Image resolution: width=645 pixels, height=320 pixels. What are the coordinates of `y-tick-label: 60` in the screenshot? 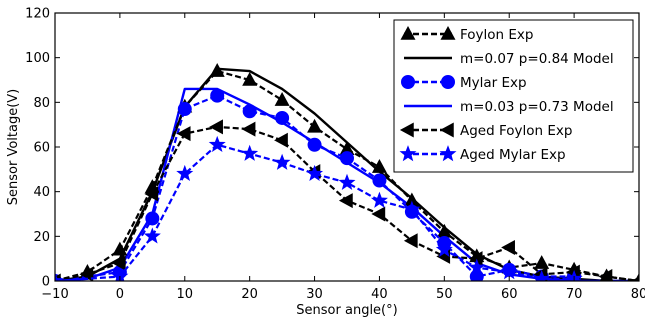 It's located at (41, 148).